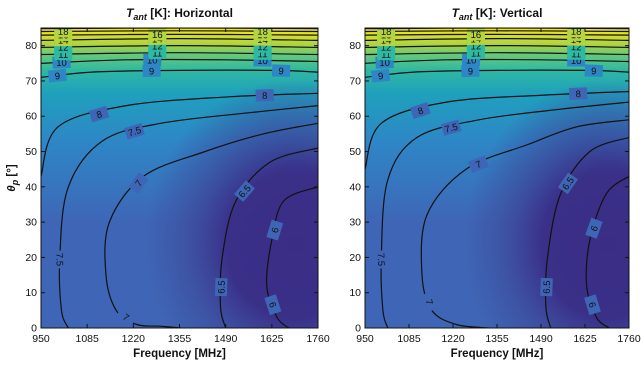 The height and width of the screenshot is (372, 641). Describe the element at coordinates (140, 17) in the screenshot. I see `title-subscript: ant` at that location.